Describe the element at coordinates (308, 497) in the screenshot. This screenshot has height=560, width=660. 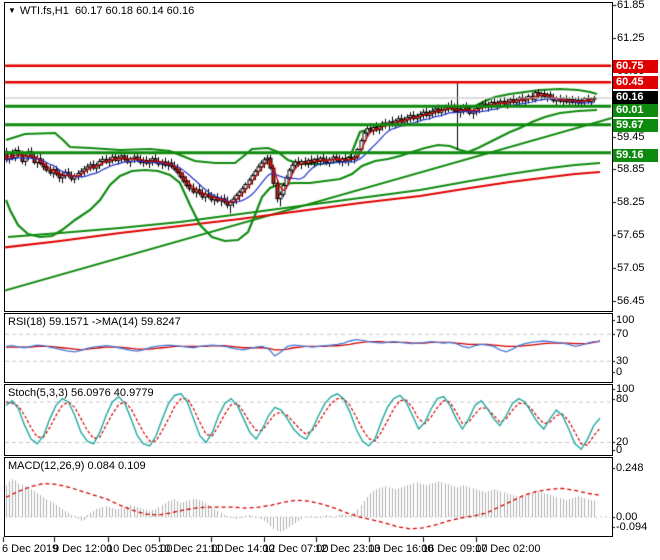
I see `macd-panel` at that location.